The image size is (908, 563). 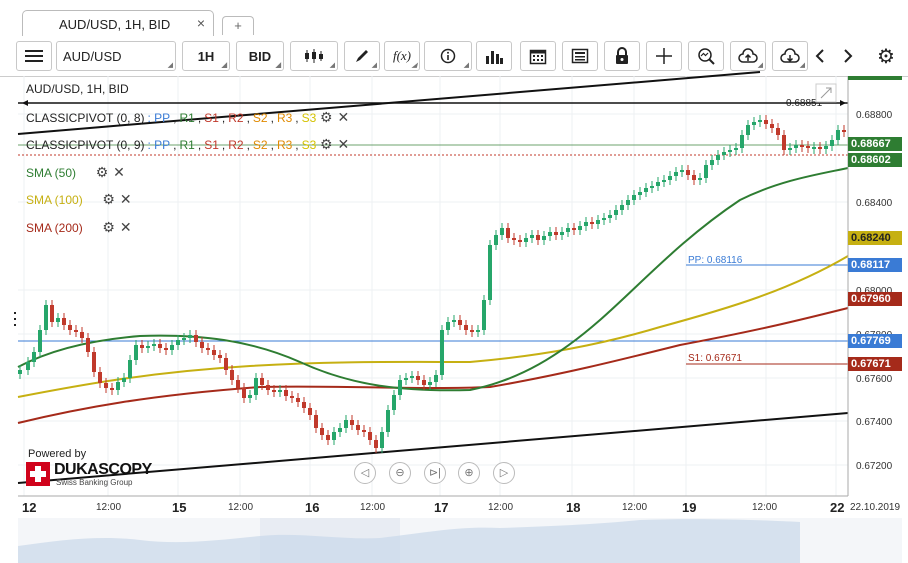 What do you see at coordinates (435, 473) in the screenshot?
I see `reset-view-button: ⊳|` at bounding box center [435, 473].